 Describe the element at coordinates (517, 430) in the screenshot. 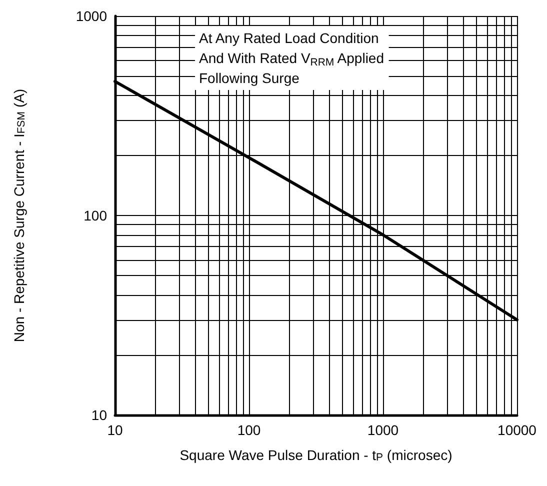

I see `x-tick-label: 10000` at that location.